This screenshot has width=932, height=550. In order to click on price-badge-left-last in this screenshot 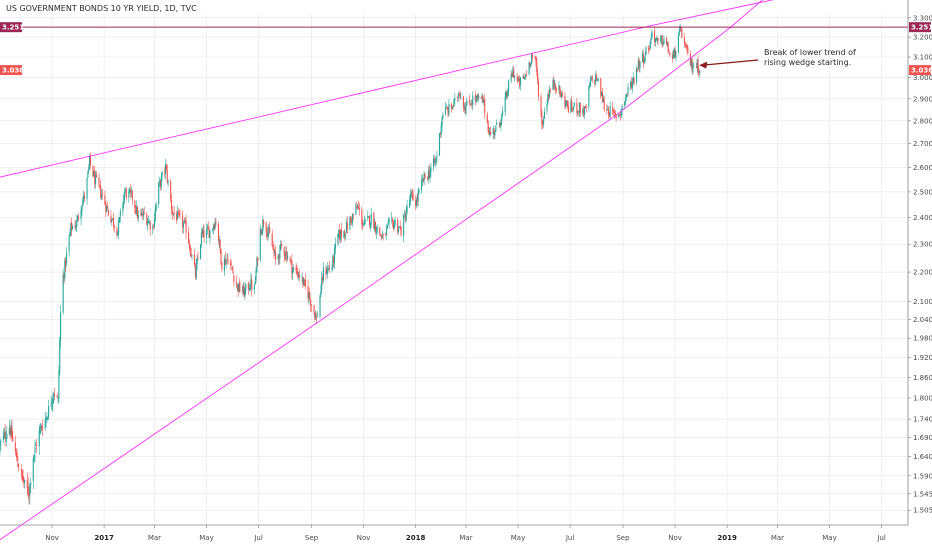, I will do `click(11, 70)`.